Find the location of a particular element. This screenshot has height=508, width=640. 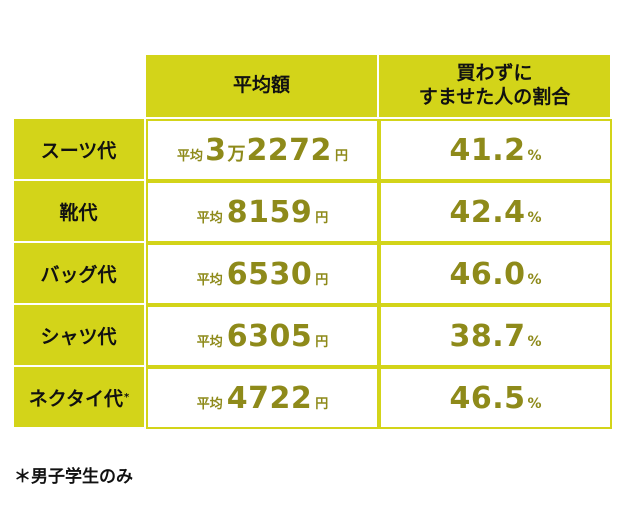

header-rate-line2: すませた人の割合 is located at coordinates (494, 97).